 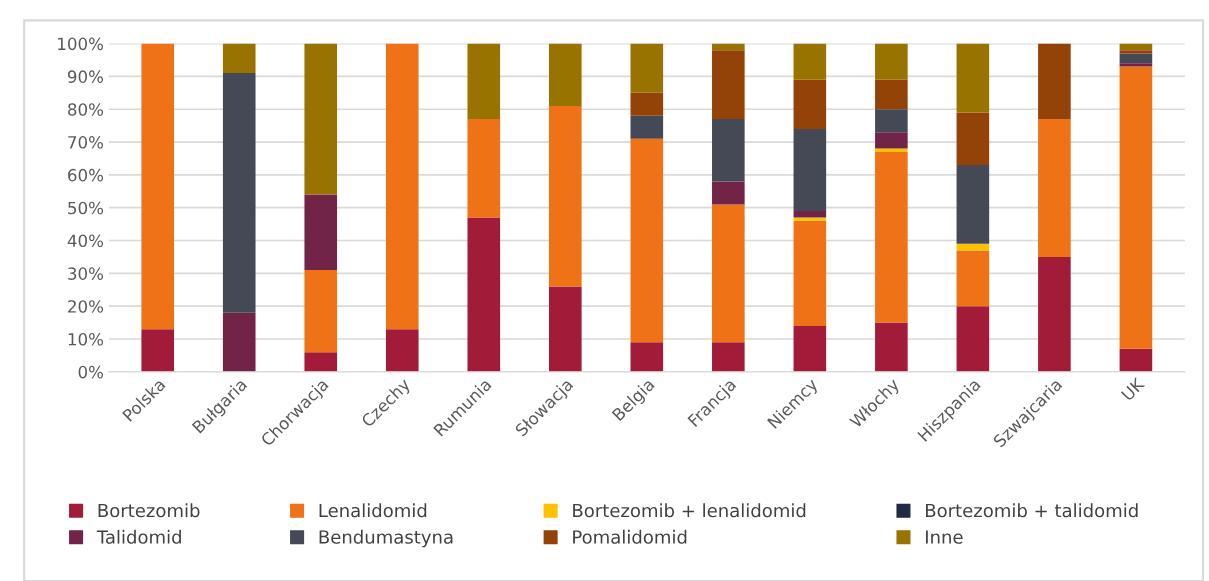 What do you see at coordinates (85, 241) in the screenshot?
I see `y-tick-label: 40%` at bounding box center [85, 241].